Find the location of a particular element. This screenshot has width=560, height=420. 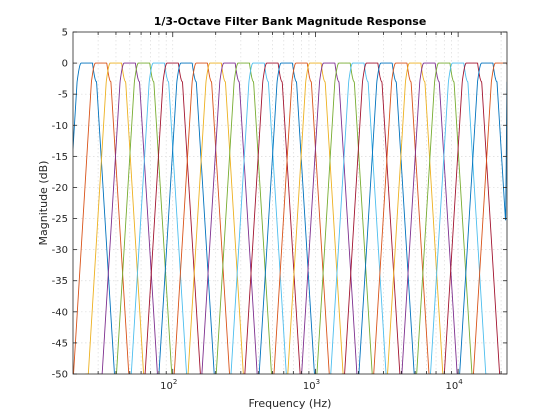

y-tick-label: 0 is located at coordinates (65, 64).